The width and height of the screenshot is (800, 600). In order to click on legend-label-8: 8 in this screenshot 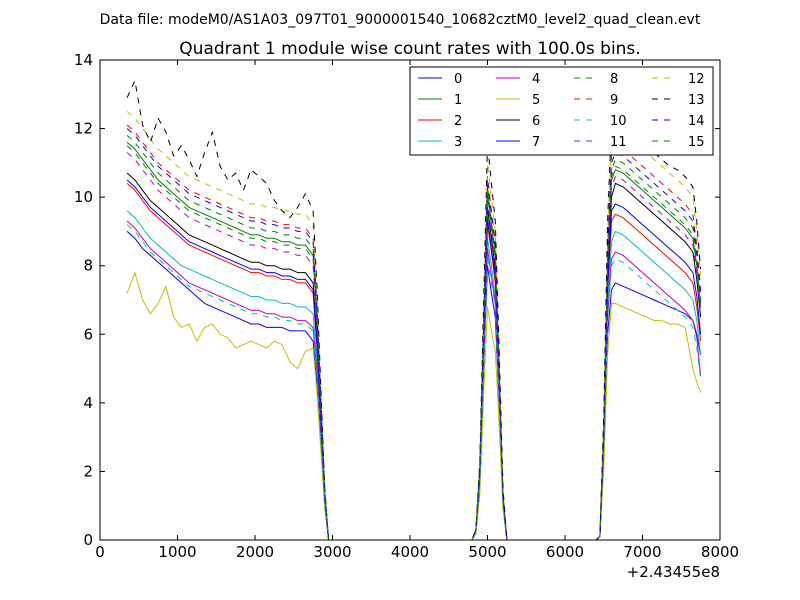, I will do `click(614, 79)`.